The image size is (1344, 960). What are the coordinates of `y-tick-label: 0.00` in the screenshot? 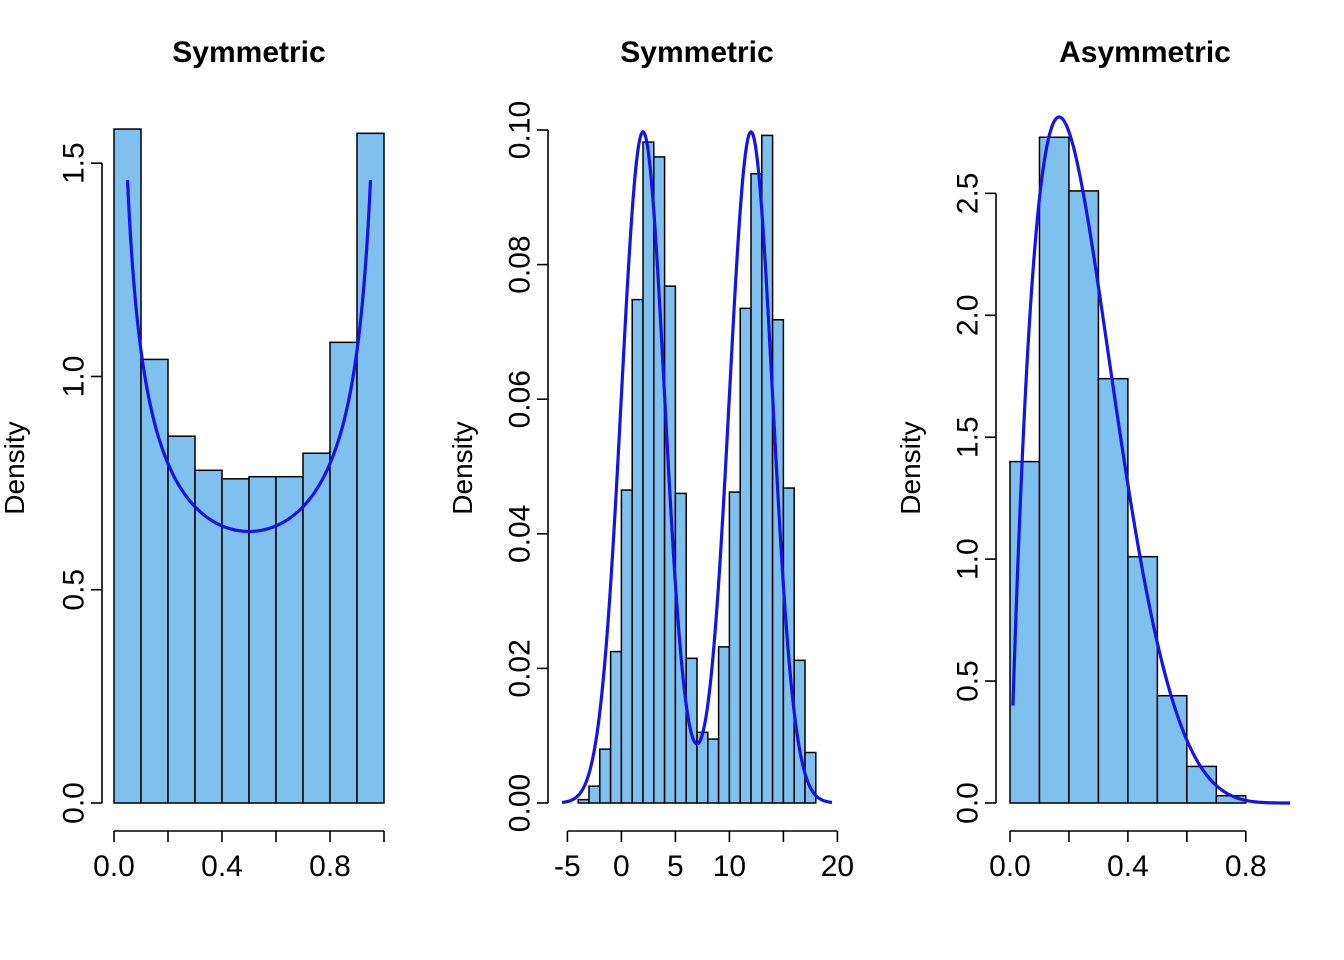 It's located at (520, 803).